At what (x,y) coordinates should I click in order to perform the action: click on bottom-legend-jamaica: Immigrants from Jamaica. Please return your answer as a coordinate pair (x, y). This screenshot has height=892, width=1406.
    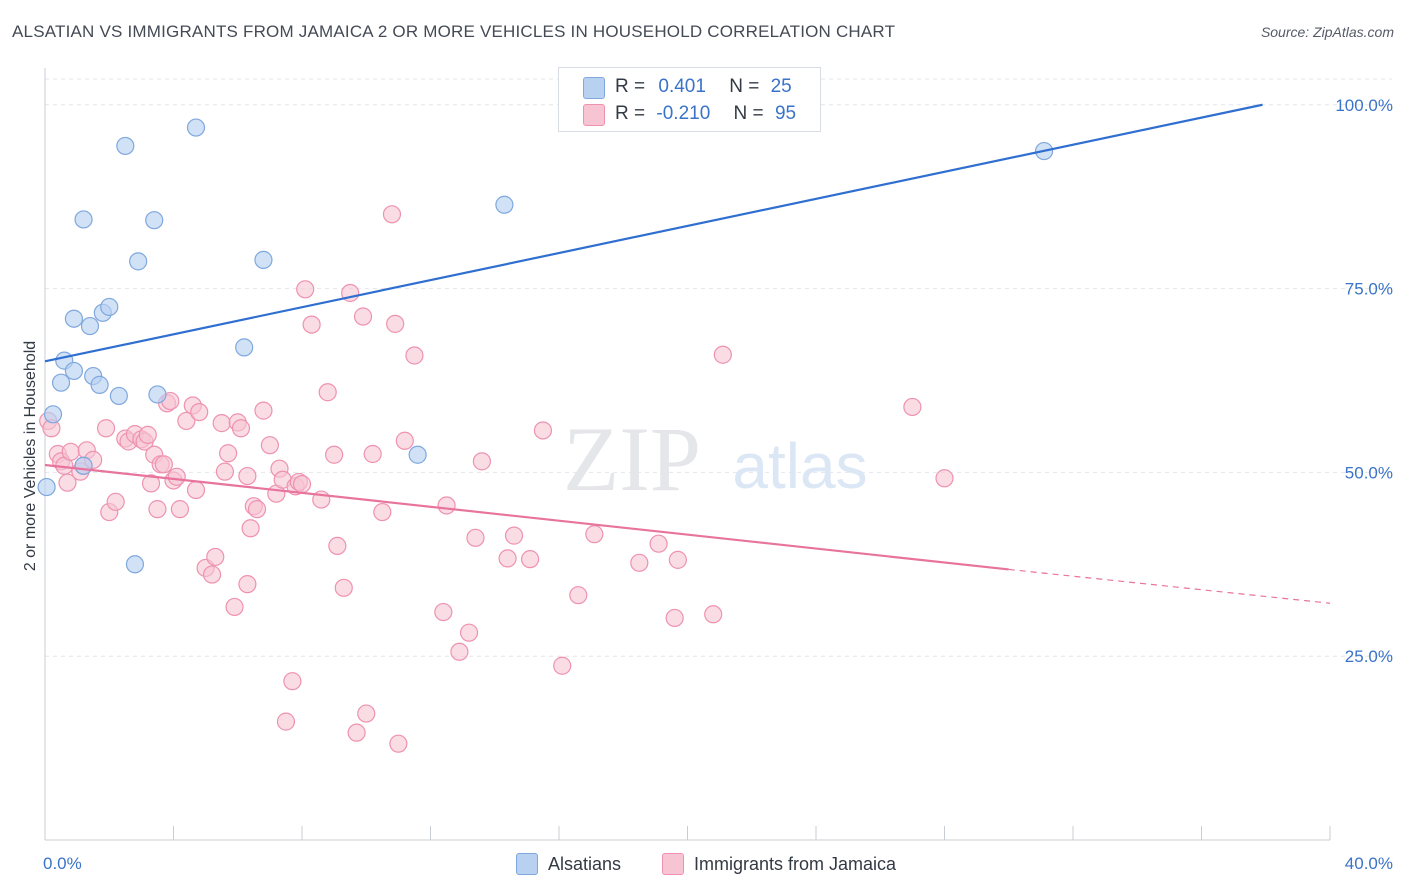
    Looking at the image, I should click on (779, 864).